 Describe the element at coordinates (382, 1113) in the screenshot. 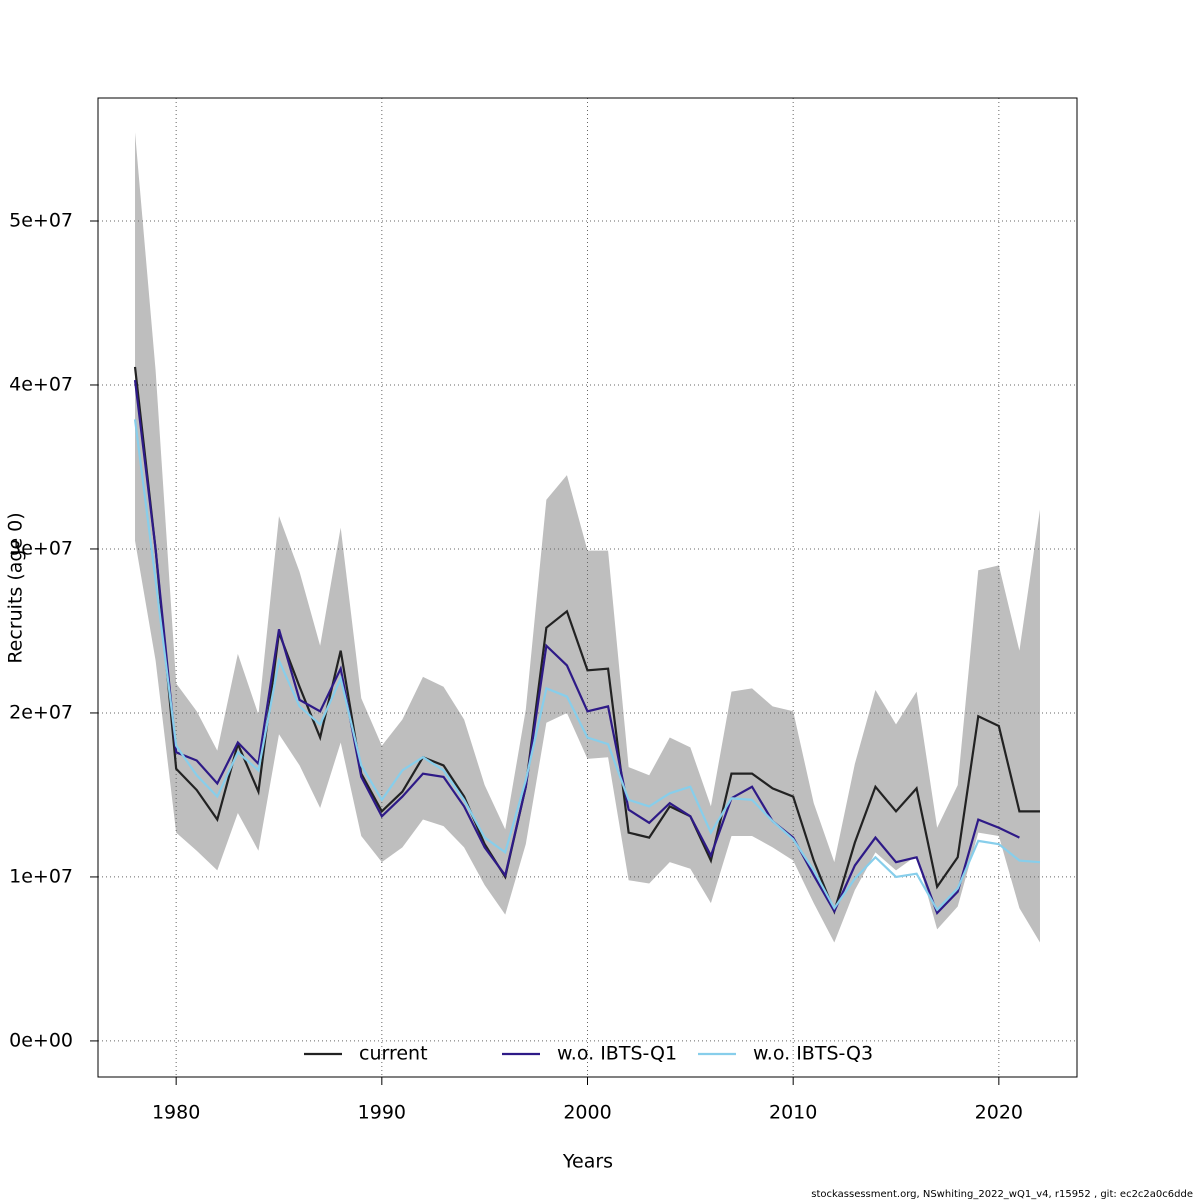

I see `x-tick-label: 1990` at that location.